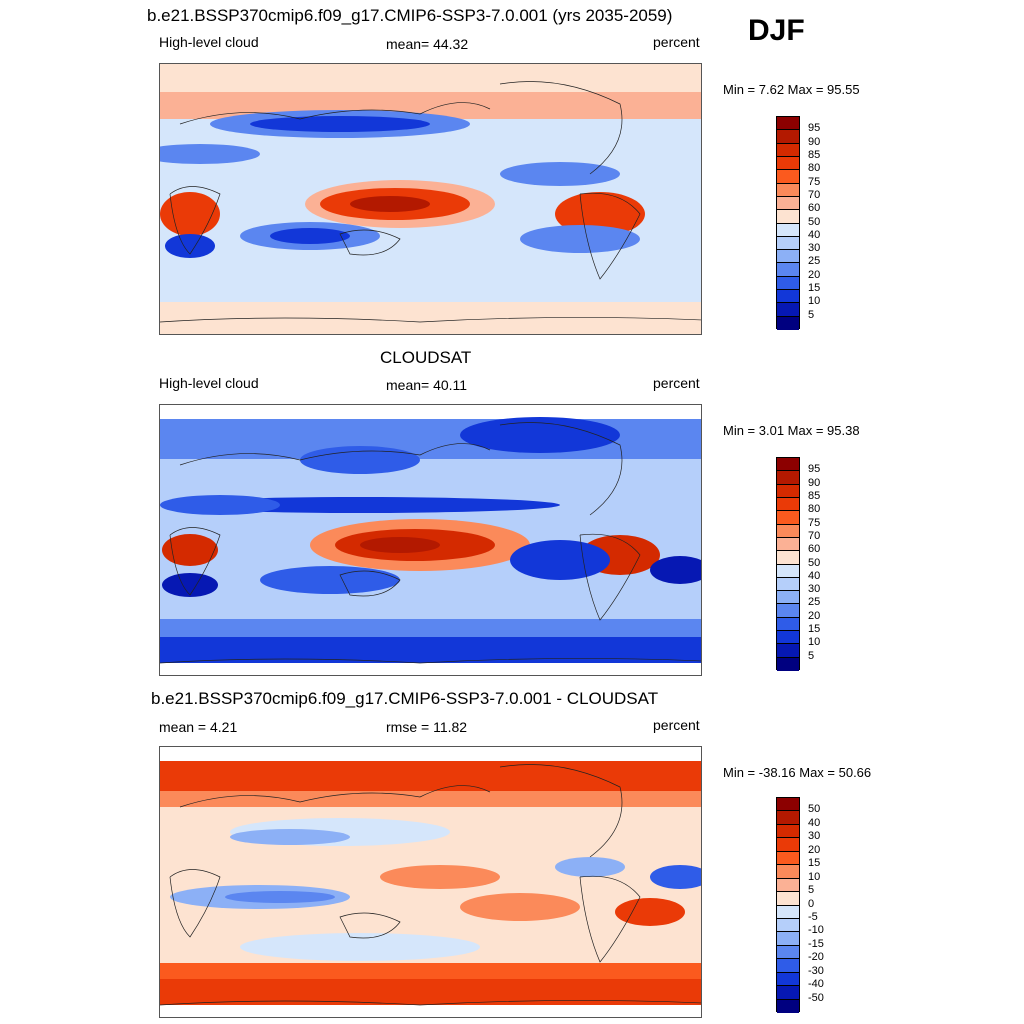  I want to click on west-dark-band, so click(220, 505).